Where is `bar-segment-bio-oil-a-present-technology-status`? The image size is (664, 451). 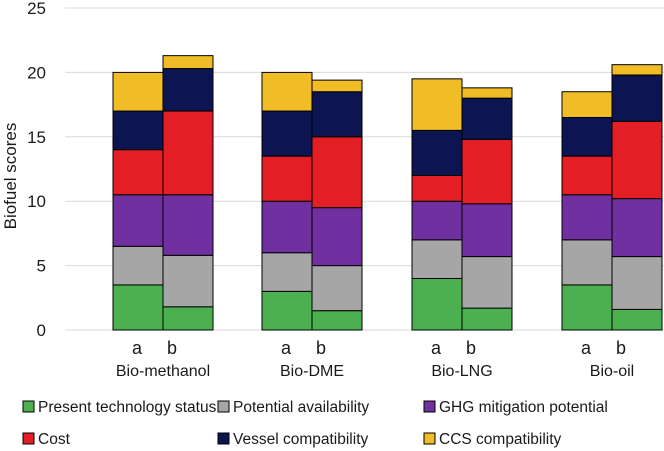
bar-segment-bio-oil-a-present-technology-status is located at coordinates (587, 307).